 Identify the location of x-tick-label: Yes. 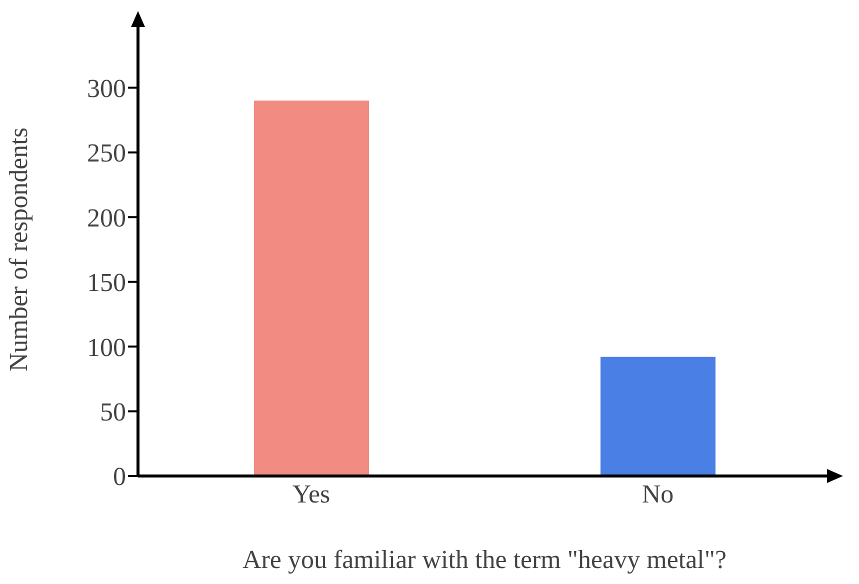
(311, 493).